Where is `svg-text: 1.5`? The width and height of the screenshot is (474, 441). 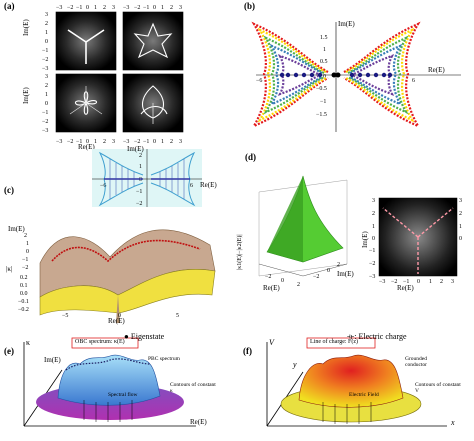
svg-text: 1.5 is located at coordinates (324, 38).